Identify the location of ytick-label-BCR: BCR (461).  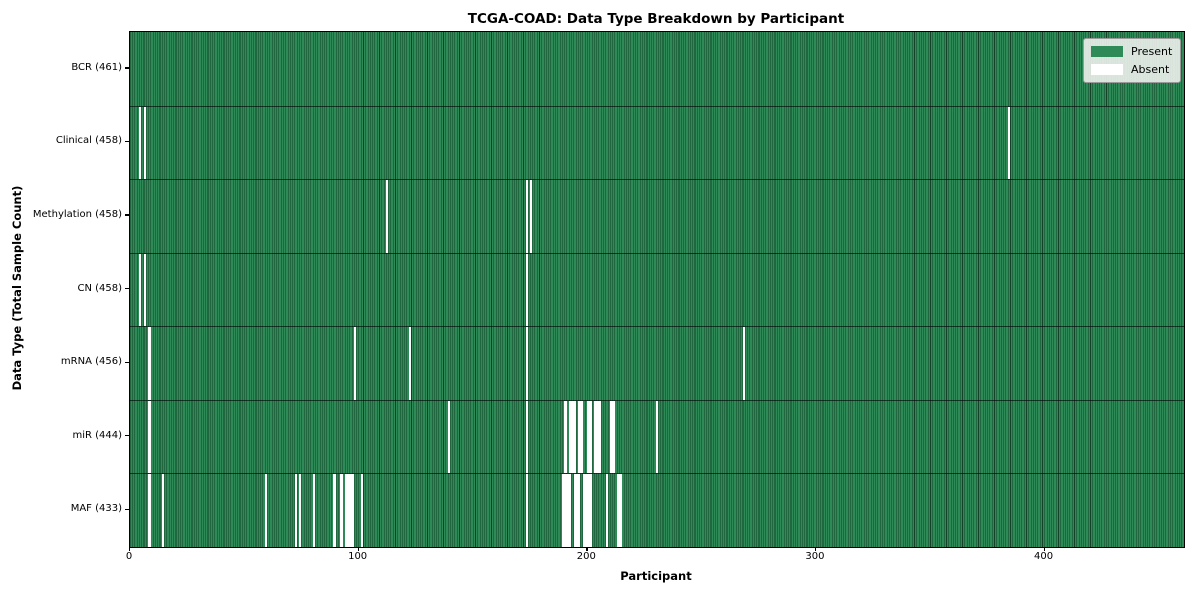
(96, 67).